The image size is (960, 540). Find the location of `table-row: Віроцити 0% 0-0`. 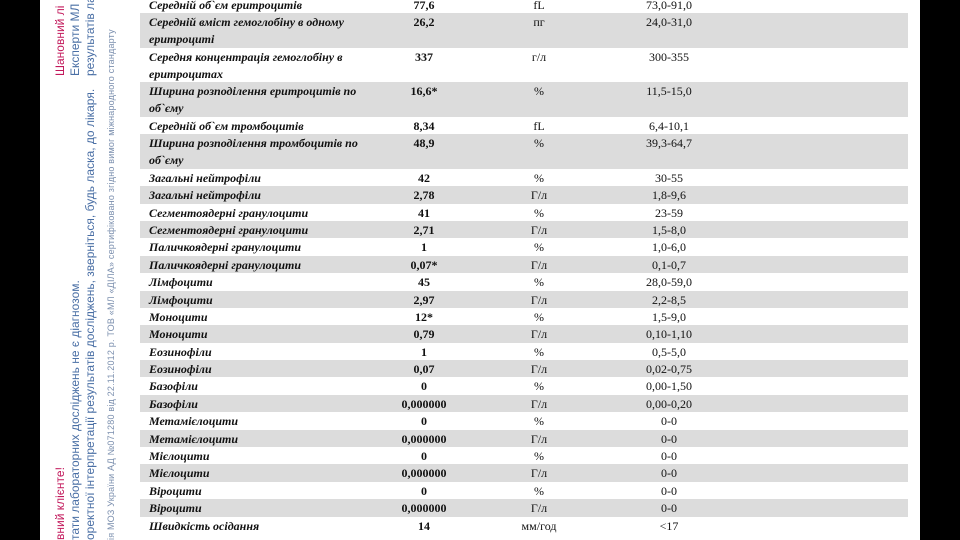

table-row: Віроцити 0% 0-0 is located at coordinates (524, 490).